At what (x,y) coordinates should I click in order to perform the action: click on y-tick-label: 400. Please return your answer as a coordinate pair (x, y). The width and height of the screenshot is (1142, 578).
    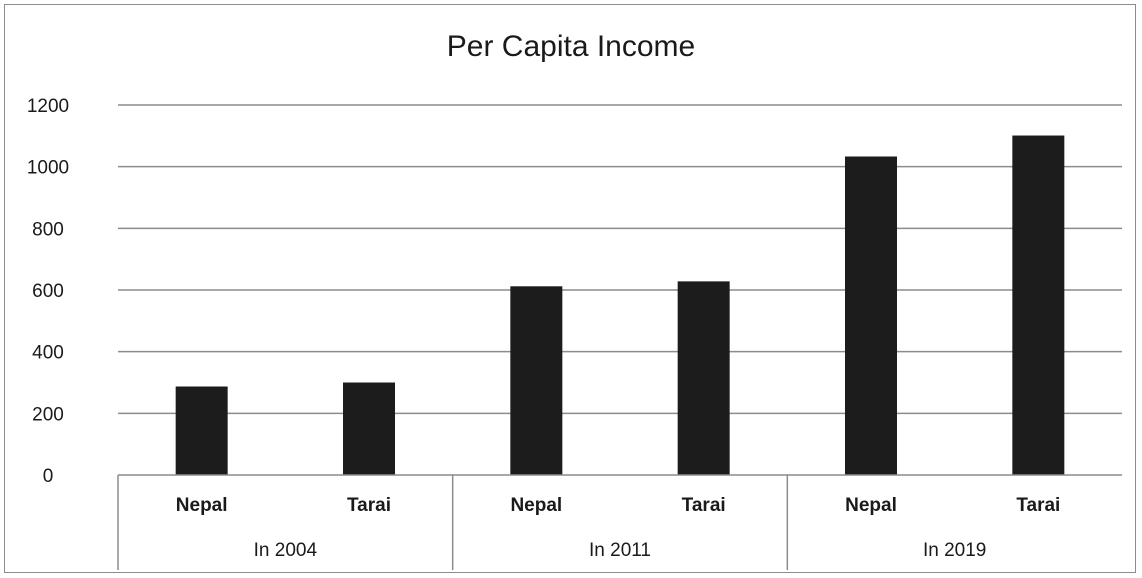
    Looking at the image, I should click on (48, 353).